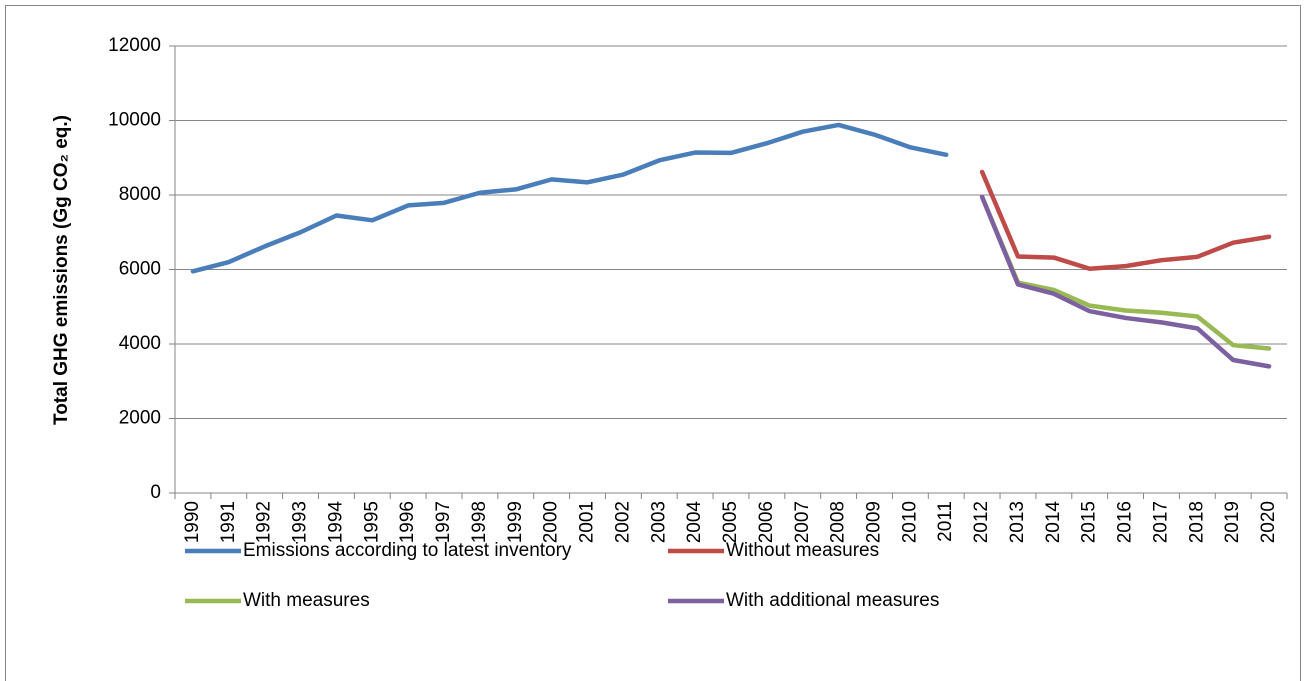 The width and height of the screenshot is (1306, 681). What do you see at coordinates (838, 522) in the screenshot?
I see `x-tick-label: 2008` at bounding box center [838, 522].